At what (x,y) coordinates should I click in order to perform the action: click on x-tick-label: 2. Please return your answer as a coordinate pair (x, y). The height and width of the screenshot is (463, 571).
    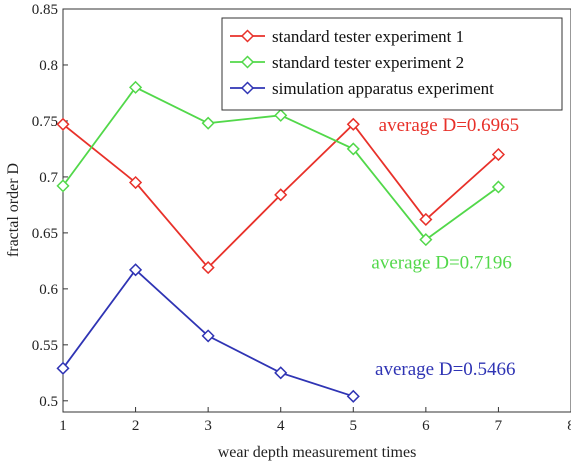
    Looking at the image, I should click on (136, 426).